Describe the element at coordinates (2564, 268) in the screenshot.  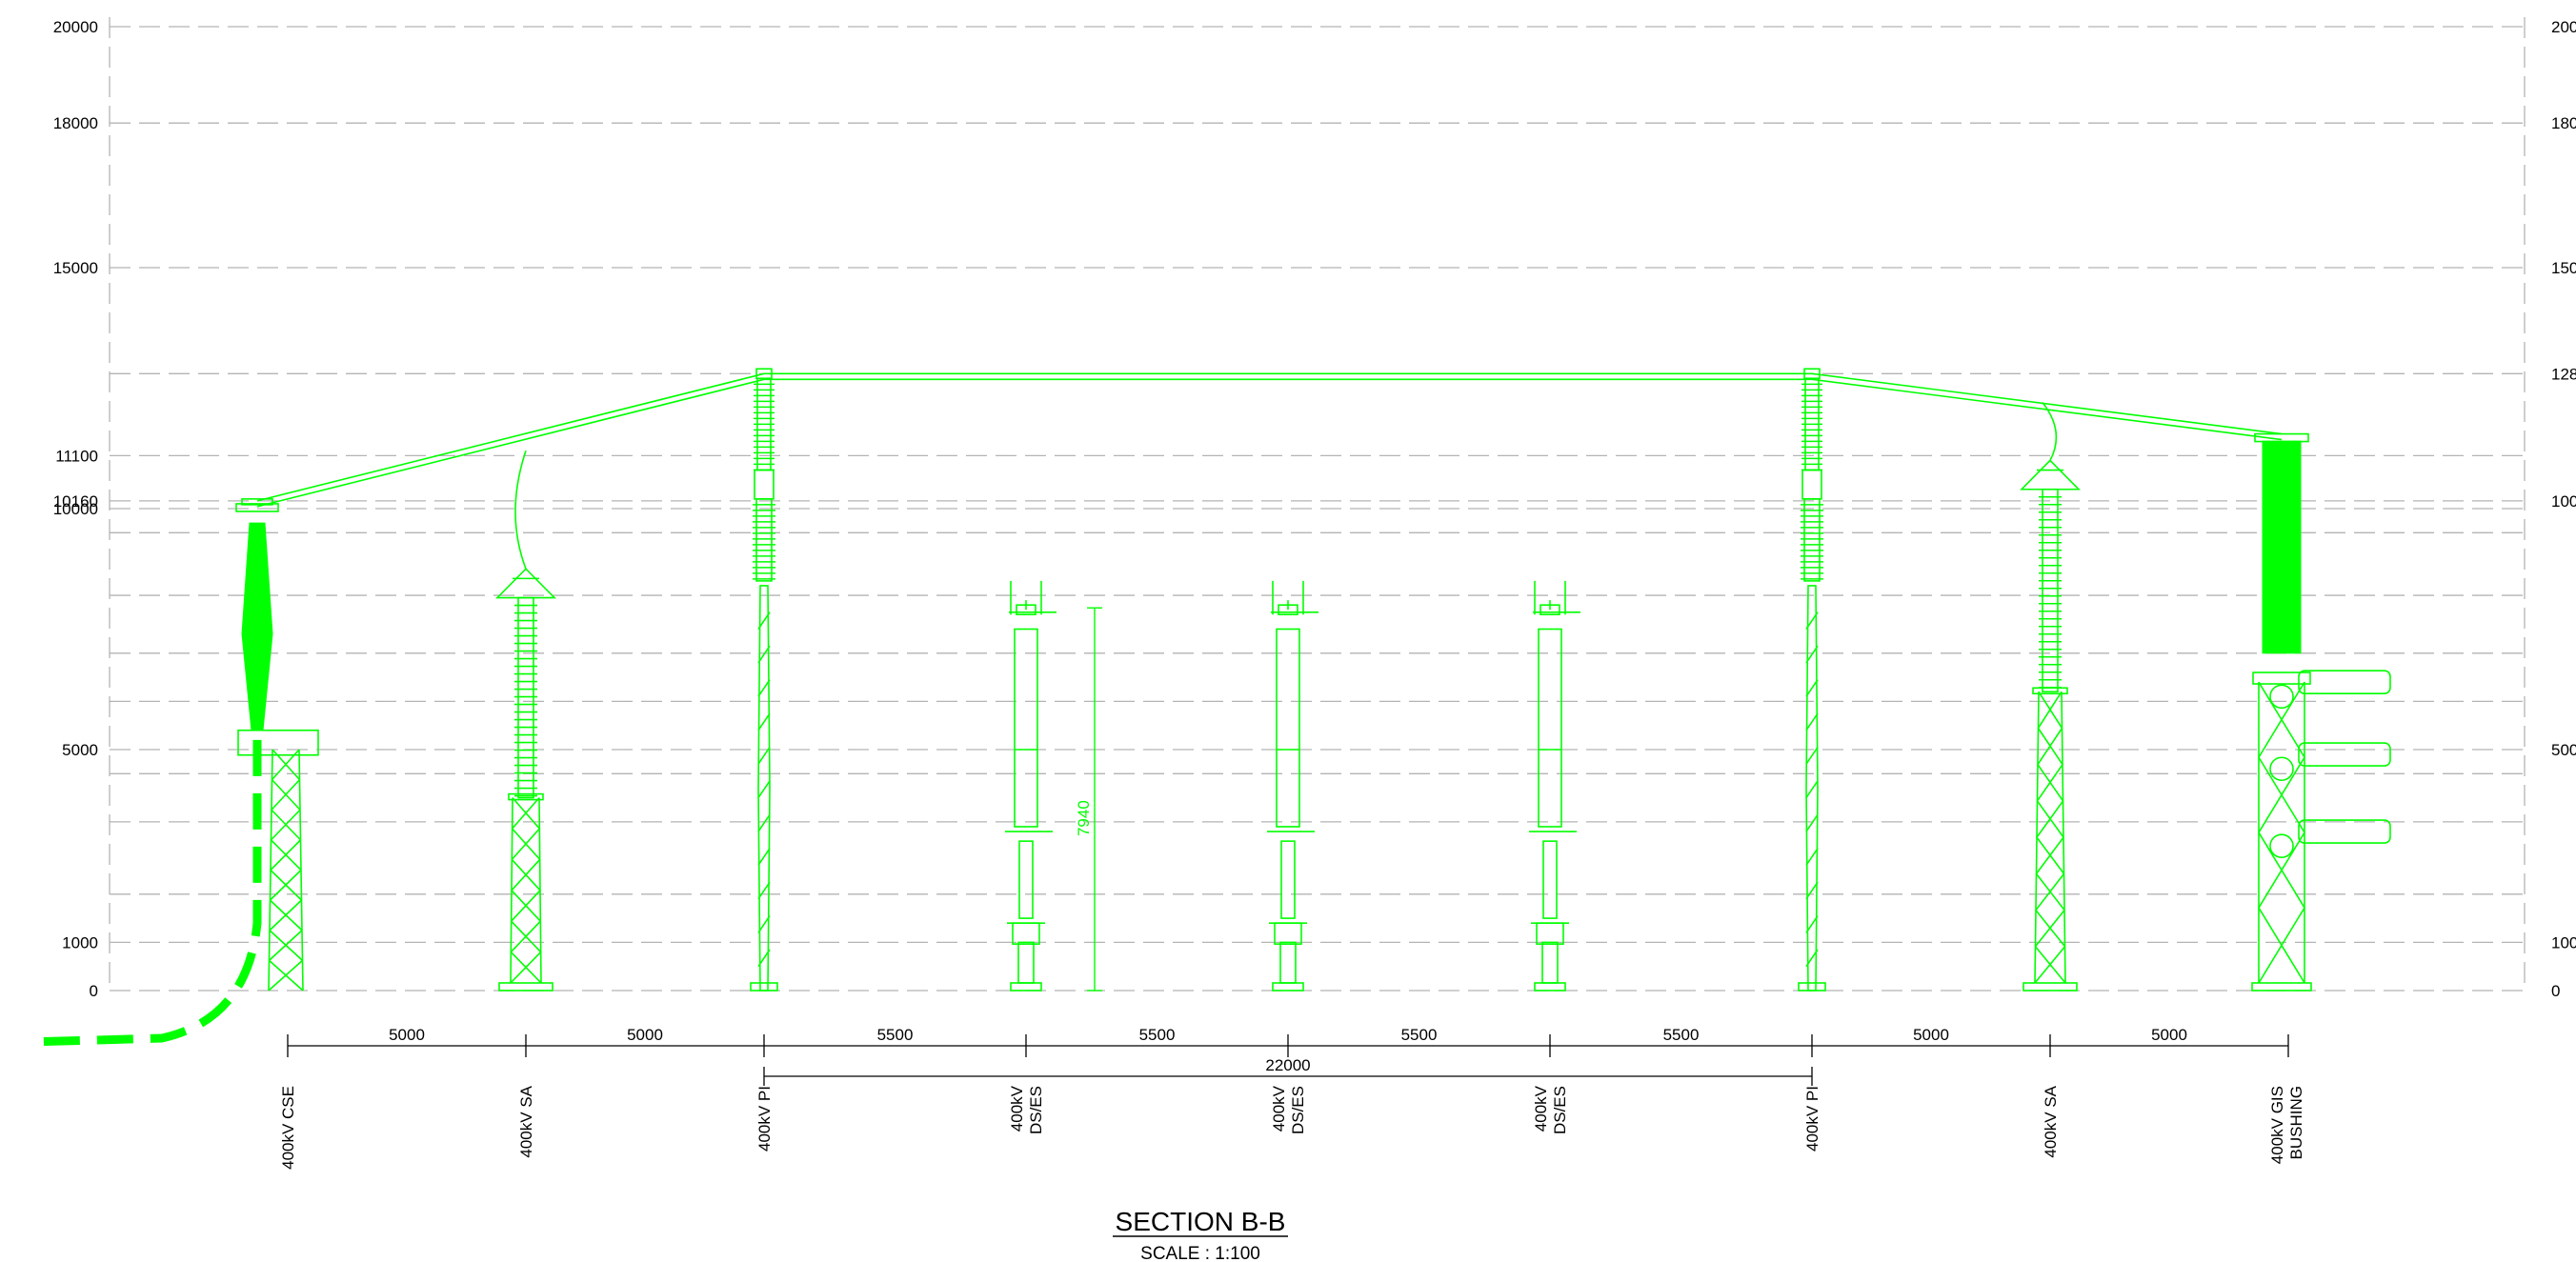
I see `level-label-right: 150` at that location.